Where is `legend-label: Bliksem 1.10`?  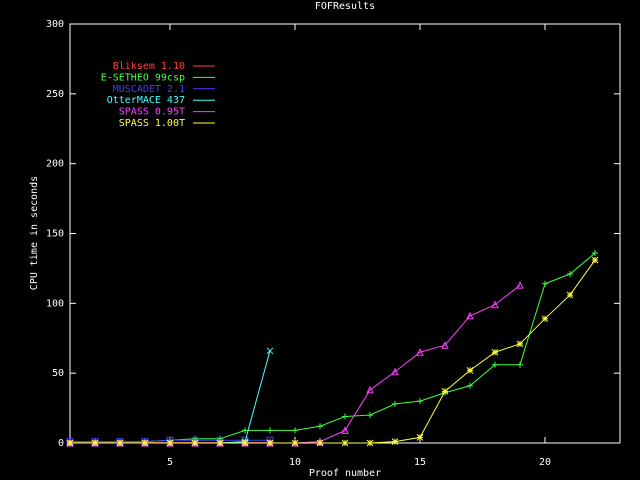
legend-label: Bliksem 1.10 is located at coordinates (149, 66).